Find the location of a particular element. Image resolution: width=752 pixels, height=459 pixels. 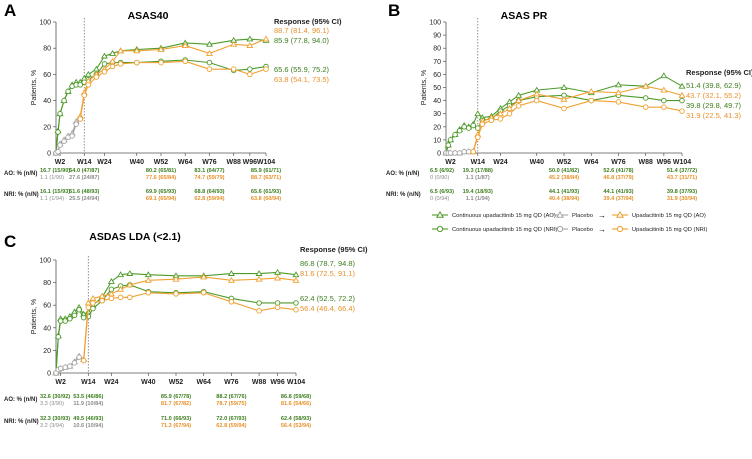

response-header: Response (95% CI) is located at coordinates (719, 72).